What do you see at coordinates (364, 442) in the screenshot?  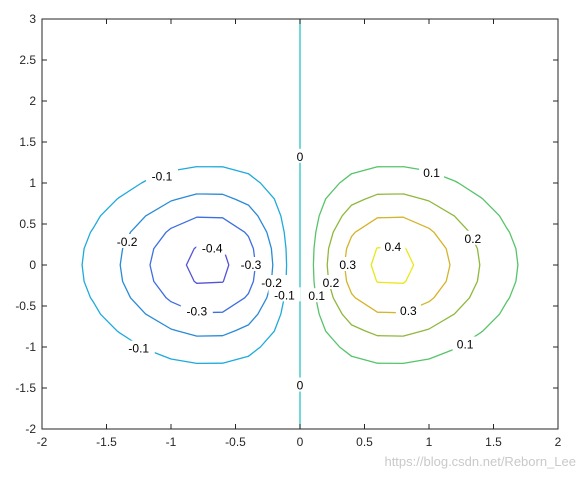 I see `x-tick-label: 0.5` at bounding box center [364, 442].